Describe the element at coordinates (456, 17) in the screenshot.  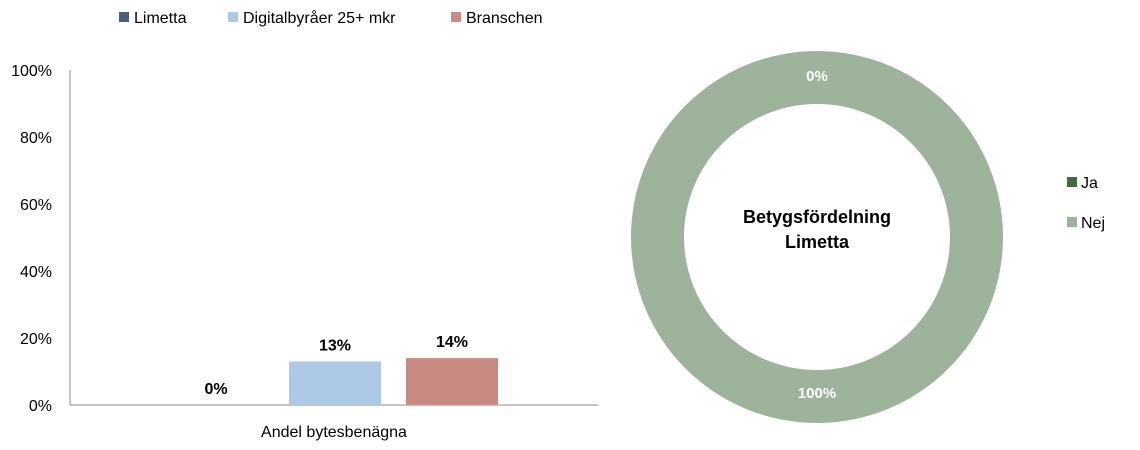
I see `legend-swatch-branschen` at that location.